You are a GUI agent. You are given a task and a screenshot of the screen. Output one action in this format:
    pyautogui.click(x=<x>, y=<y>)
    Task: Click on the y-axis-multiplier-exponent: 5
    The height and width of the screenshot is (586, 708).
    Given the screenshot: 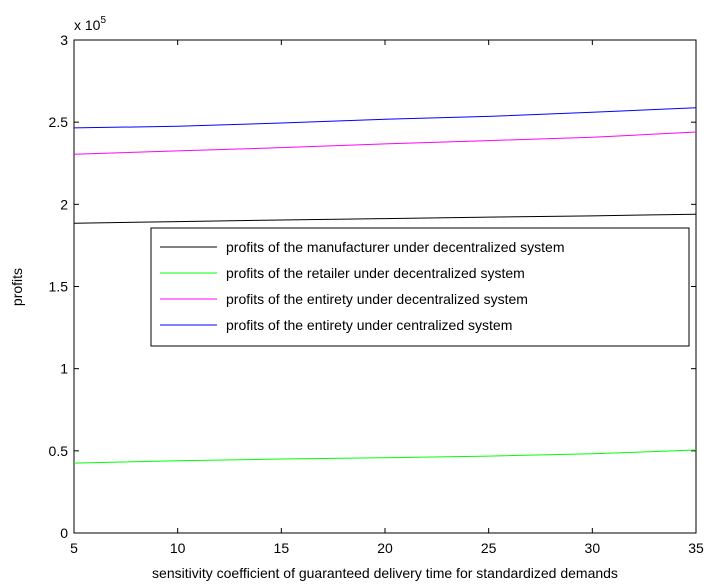 What is the action you would take?
    pyautogui.click(x=103, y=20)
    